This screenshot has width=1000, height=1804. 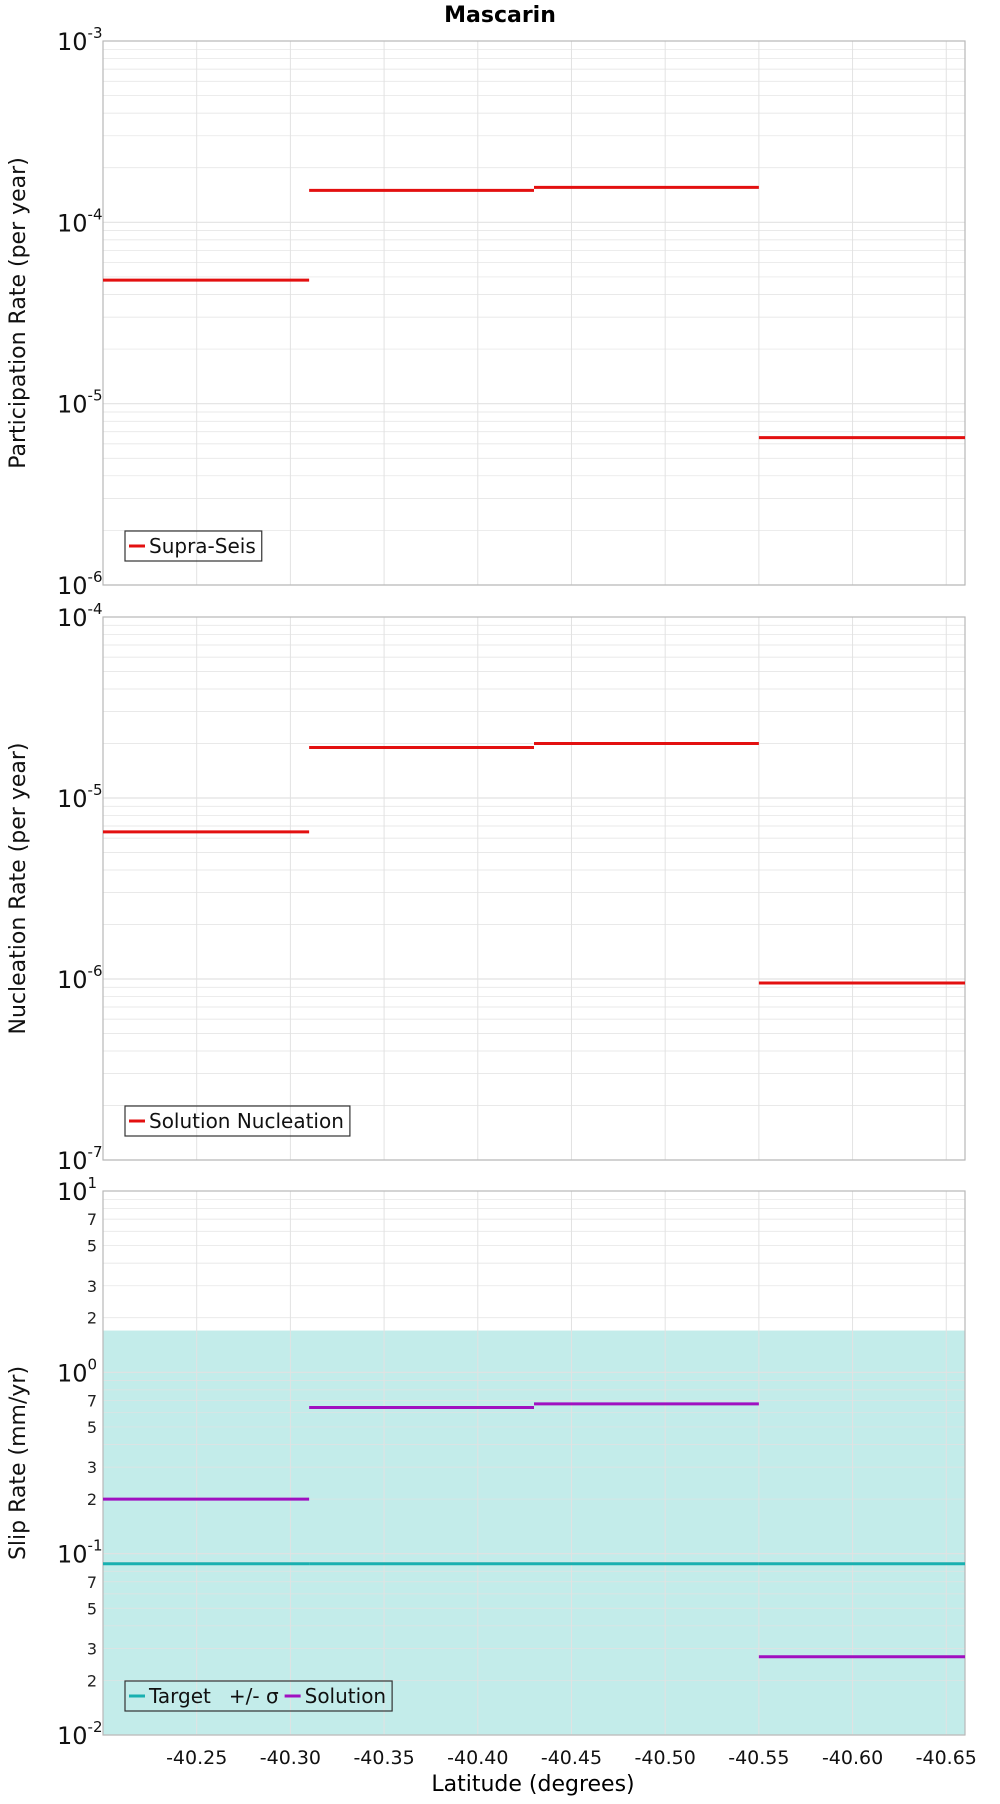 What do you see at coordinates (758, 1758) in the screenshot?
I see `x-tick-label: -40.55` at bounding box center [758, 1758].